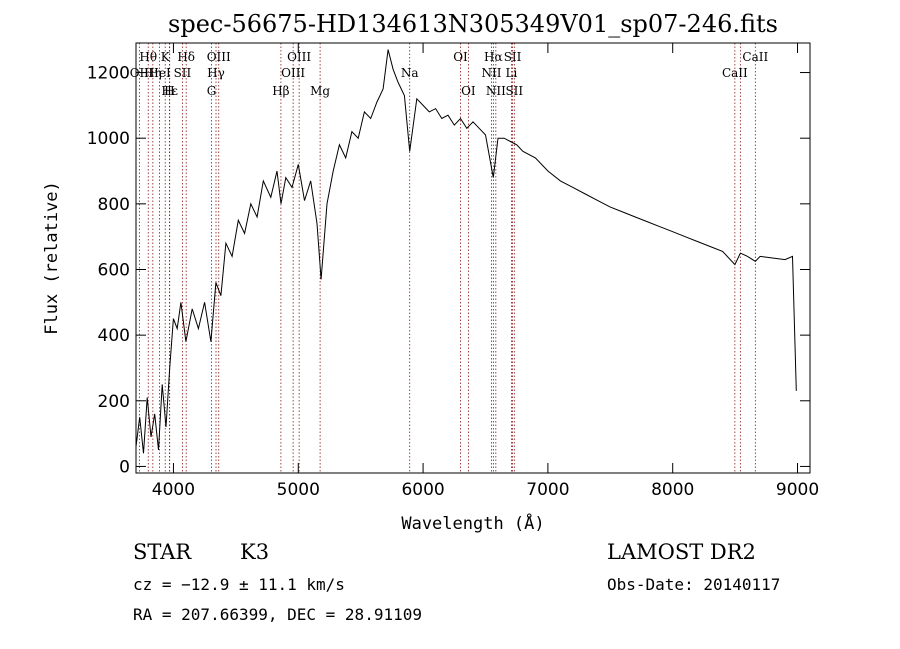  What do you see at coordinates (162, 552) in the screenshot?
I see `object-class: STAR` at bounding box center [162, 552].